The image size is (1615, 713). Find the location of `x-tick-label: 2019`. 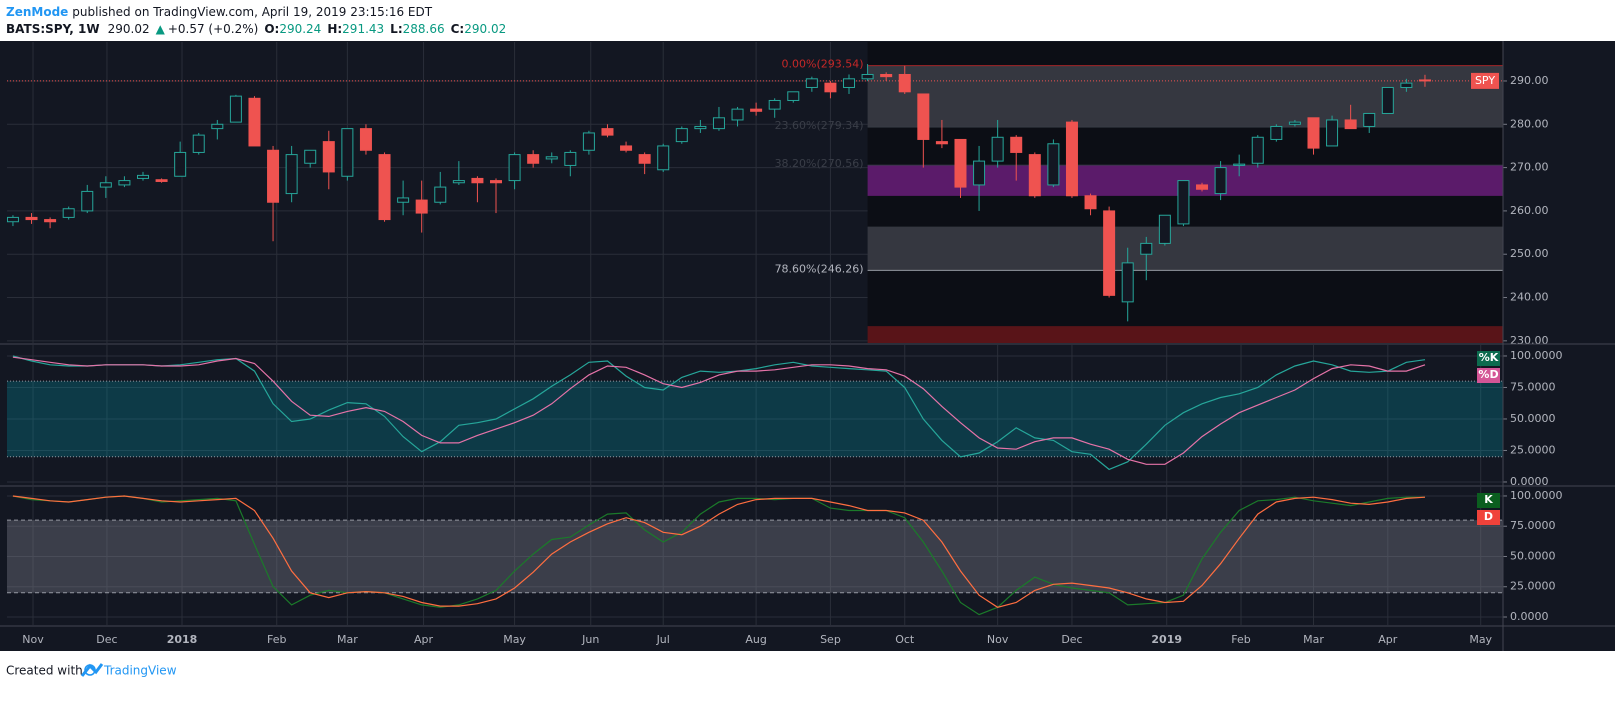

x-tick-label: 2019 is located at coordinates (1166, 639).